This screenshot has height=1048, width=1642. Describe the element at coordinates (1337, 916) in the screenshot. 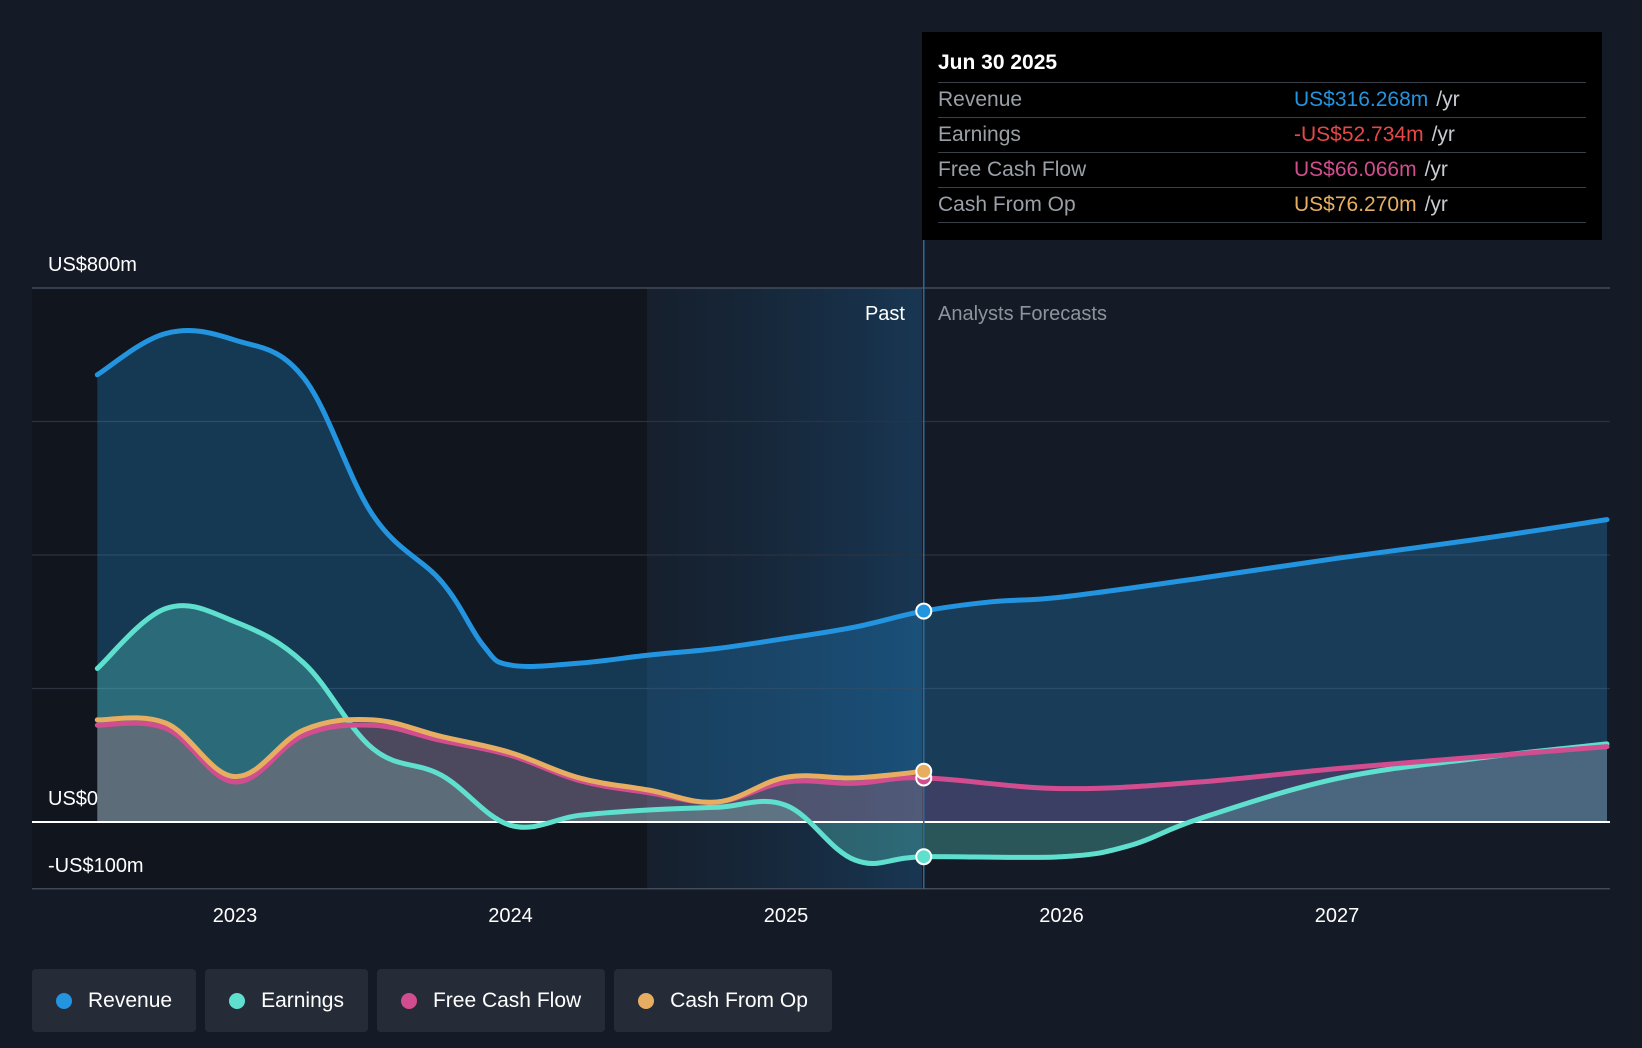

I see `x-tick-label: 2027` at that location.